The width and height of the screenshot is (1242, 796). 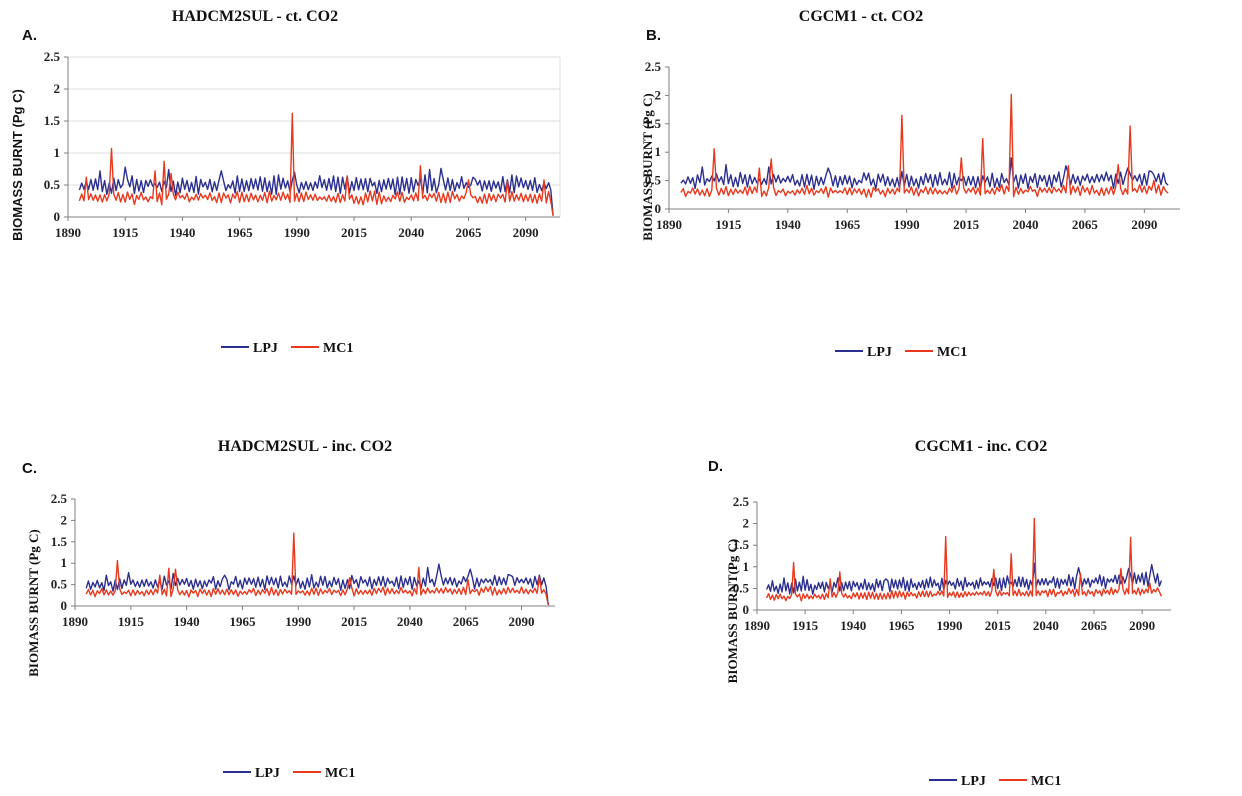 What do you see at coordinates (267, 773) in the screenshot?
I see `legend-label-lpj-c: LPJ` at bounding box center [267, 773].